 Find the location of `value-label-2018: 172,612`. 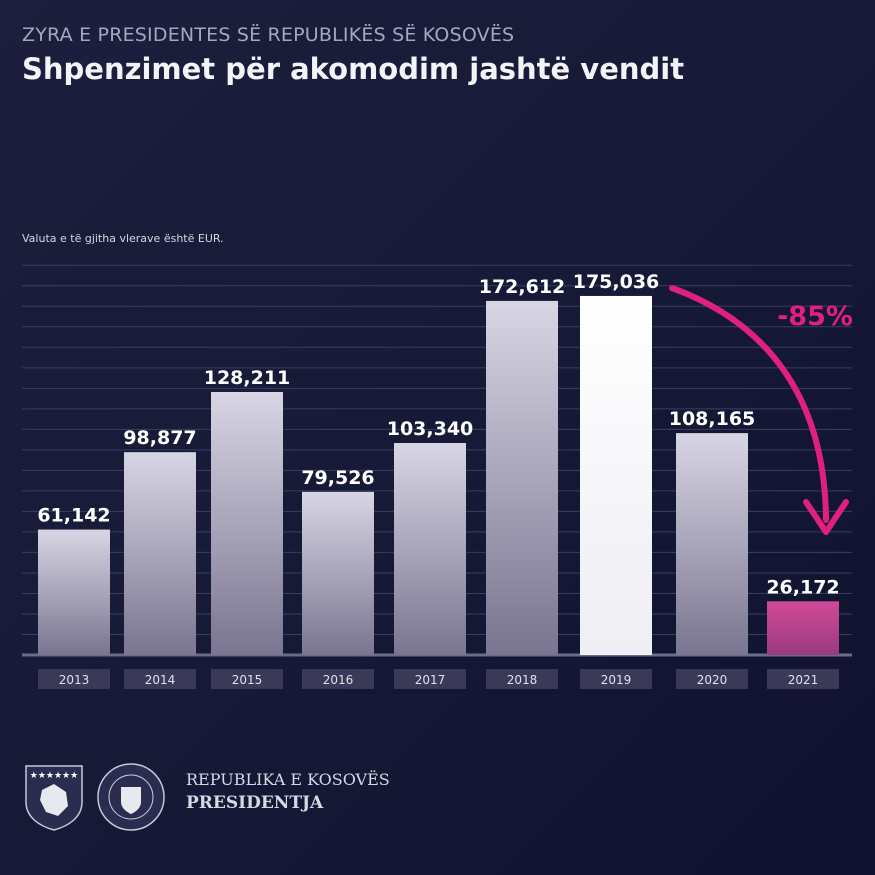

value-label-2018: 172,612 is located at coordinates (522, 287).